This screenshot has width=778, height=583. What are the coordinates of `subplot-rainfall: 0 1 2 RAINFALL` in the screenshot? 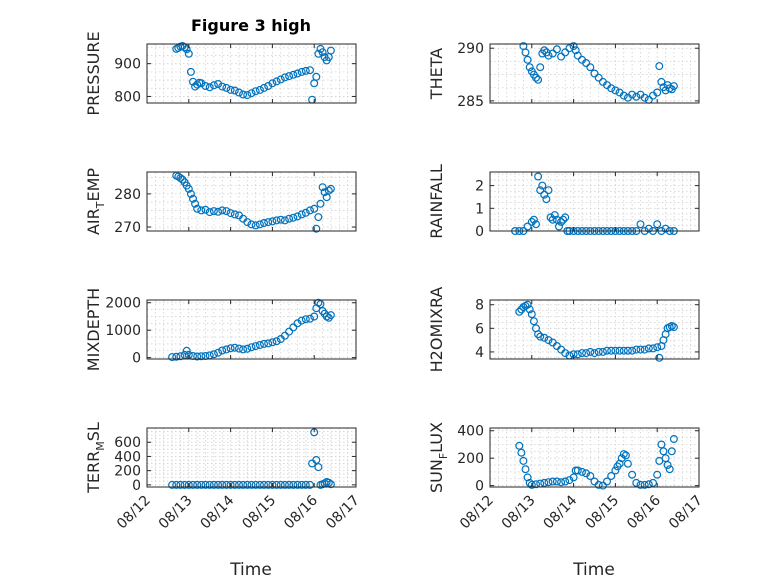 It's located at (563, 202).